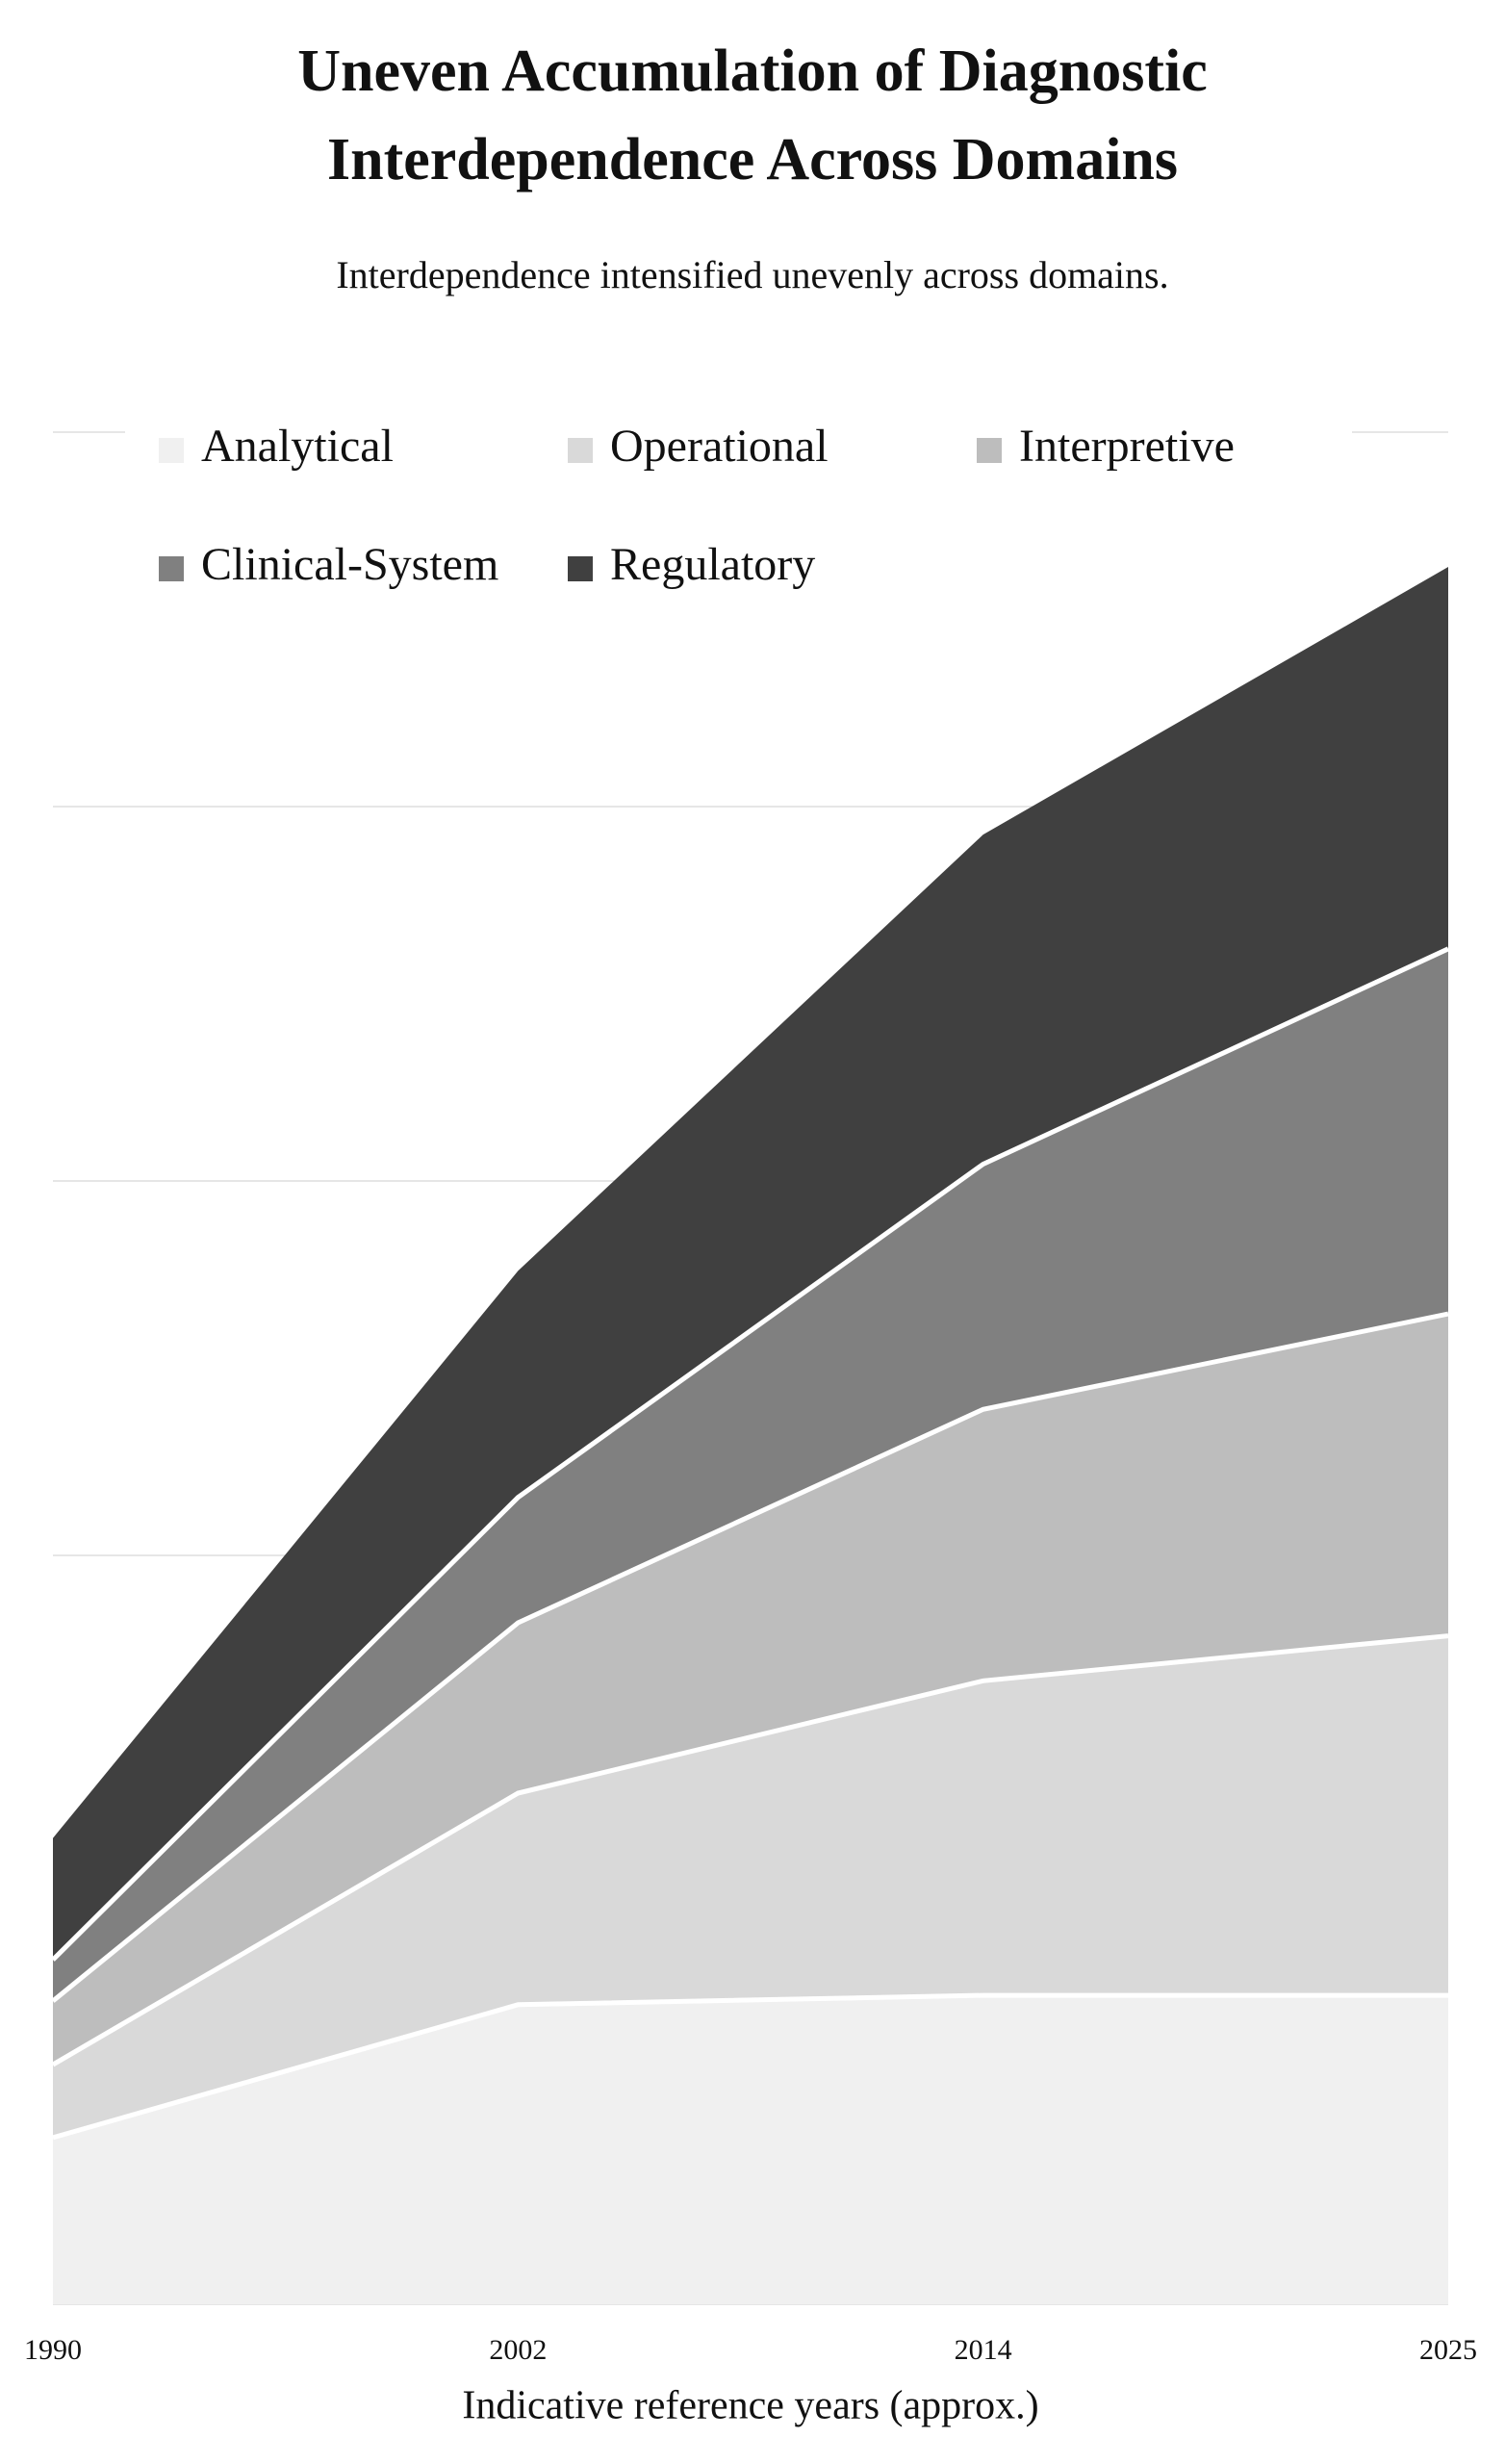 This screenshot has width=1505, height=2464. Describe the element at coordinates (53, 2350) in the screenshot. I see `x-tick-label: 1990` at that location.